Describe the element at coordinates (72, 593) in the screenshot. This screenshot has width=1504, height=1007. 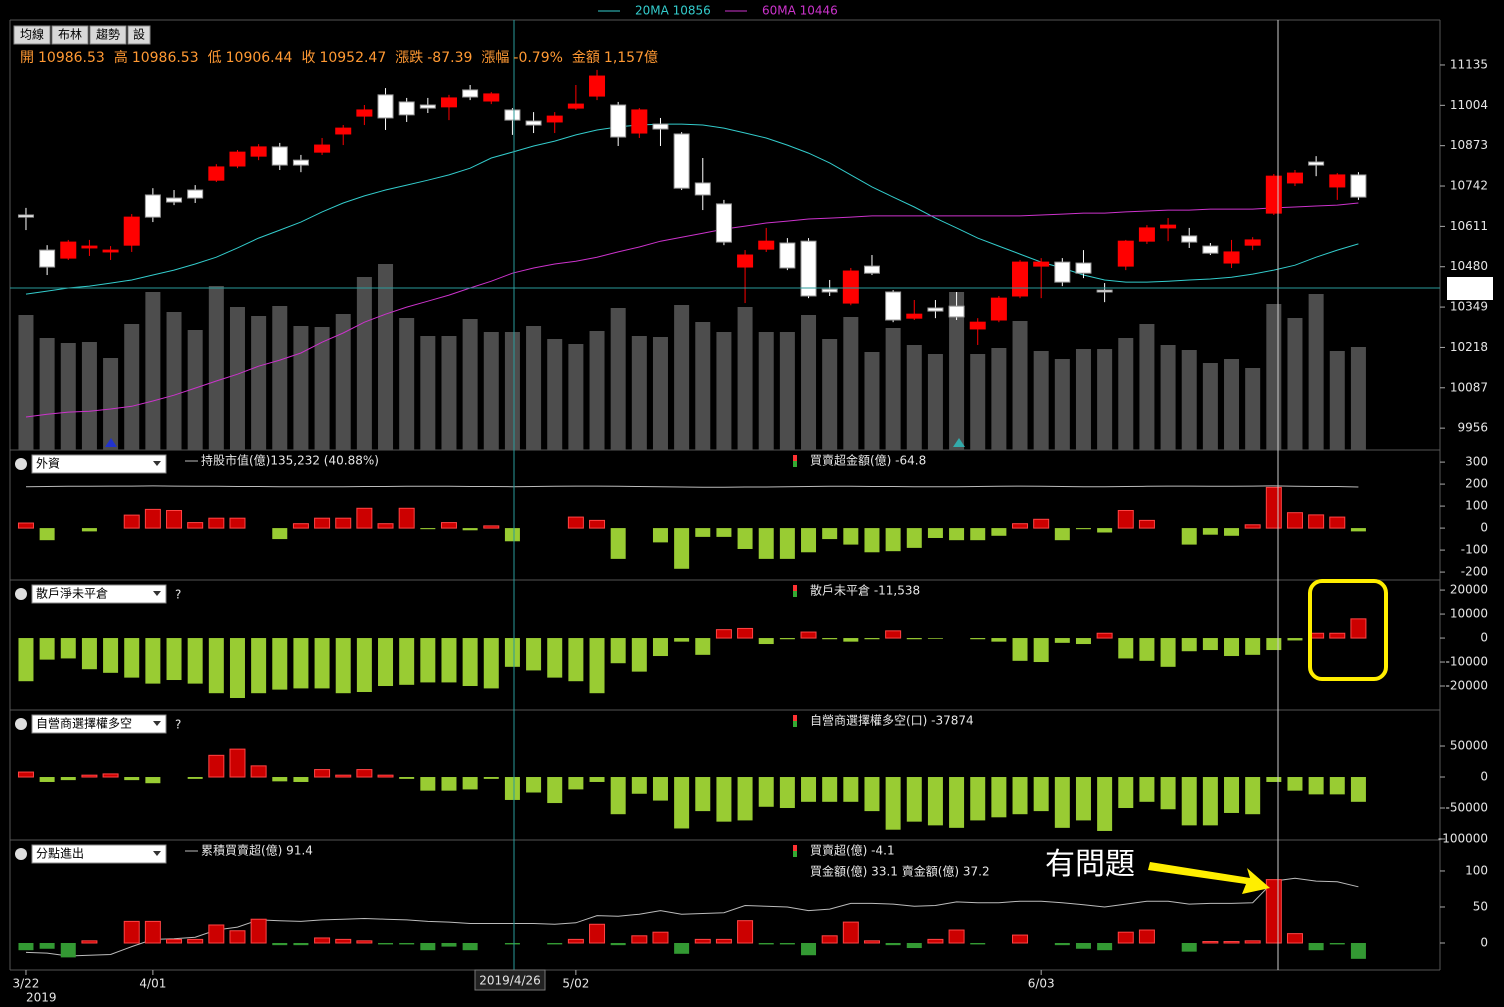
I see `indicator-select: 散戶淨未平倉` at that location.